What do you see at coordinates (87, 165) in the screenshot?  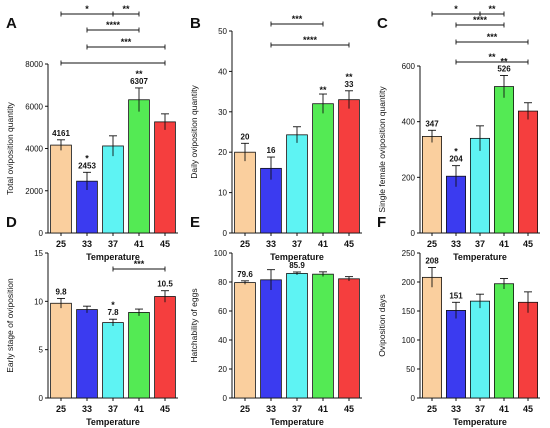 I see `data-label: 2453` at bounding box center [87, 165].